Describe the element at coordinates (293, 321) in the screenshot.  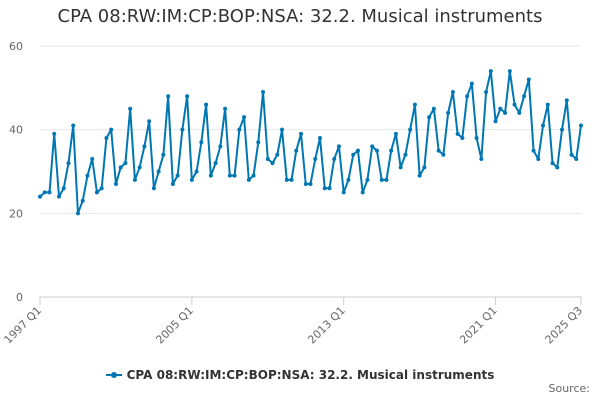
I see `x-axis: 1997 Q1 2005 Q1 2013 Q1 2021 Q1 2025 Q3` at that location.